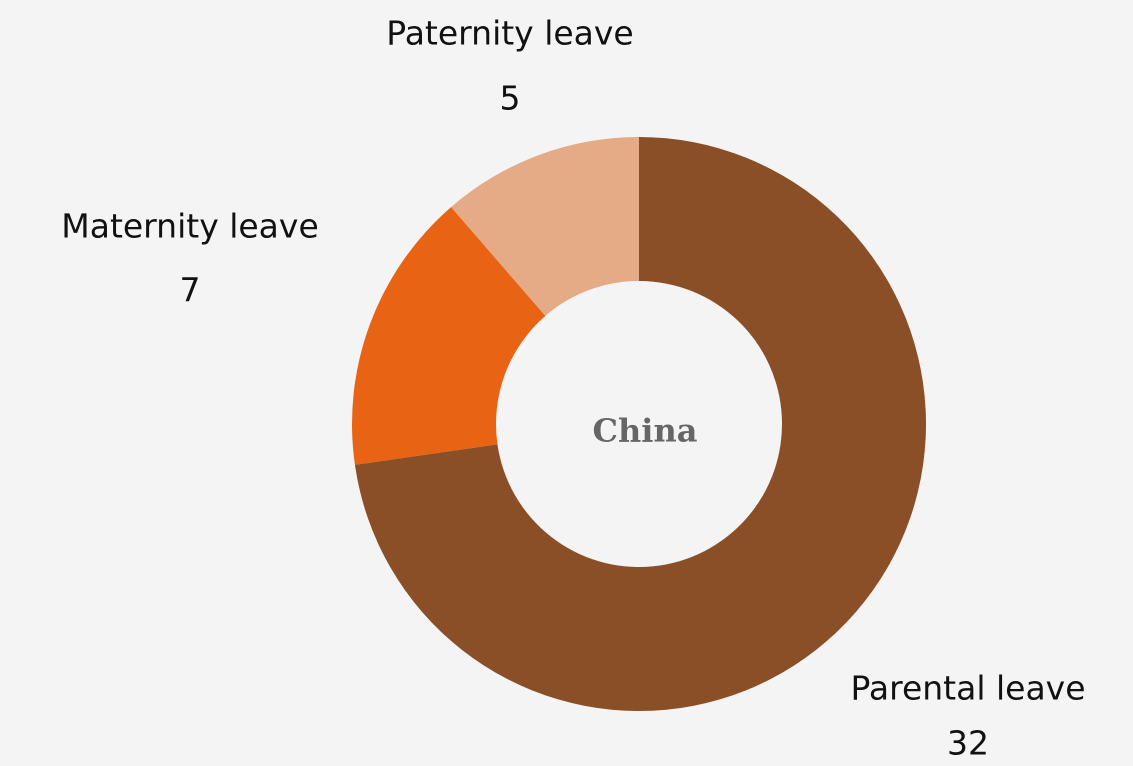 This screenshot has height=766, width=1133. I want to click on slice-label: Paternity leave, so click(509, 33).